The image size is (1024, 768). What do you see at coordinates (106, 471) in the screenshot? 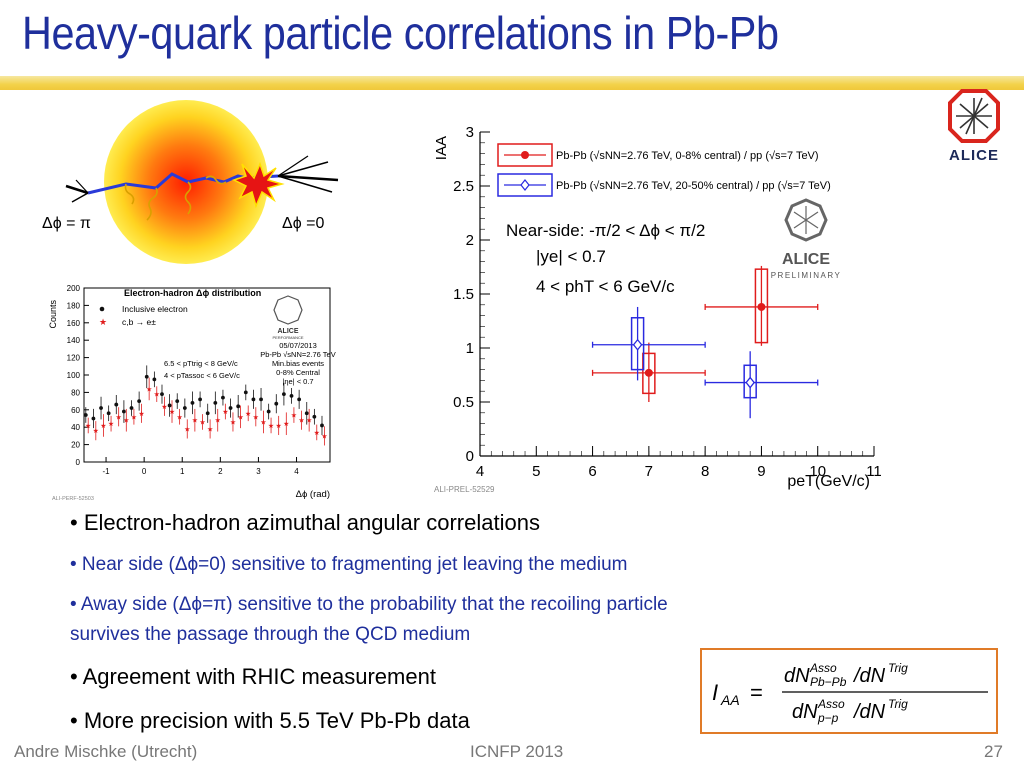
I see `eh-xtick-label: -1` at bounding box center [106, 471].